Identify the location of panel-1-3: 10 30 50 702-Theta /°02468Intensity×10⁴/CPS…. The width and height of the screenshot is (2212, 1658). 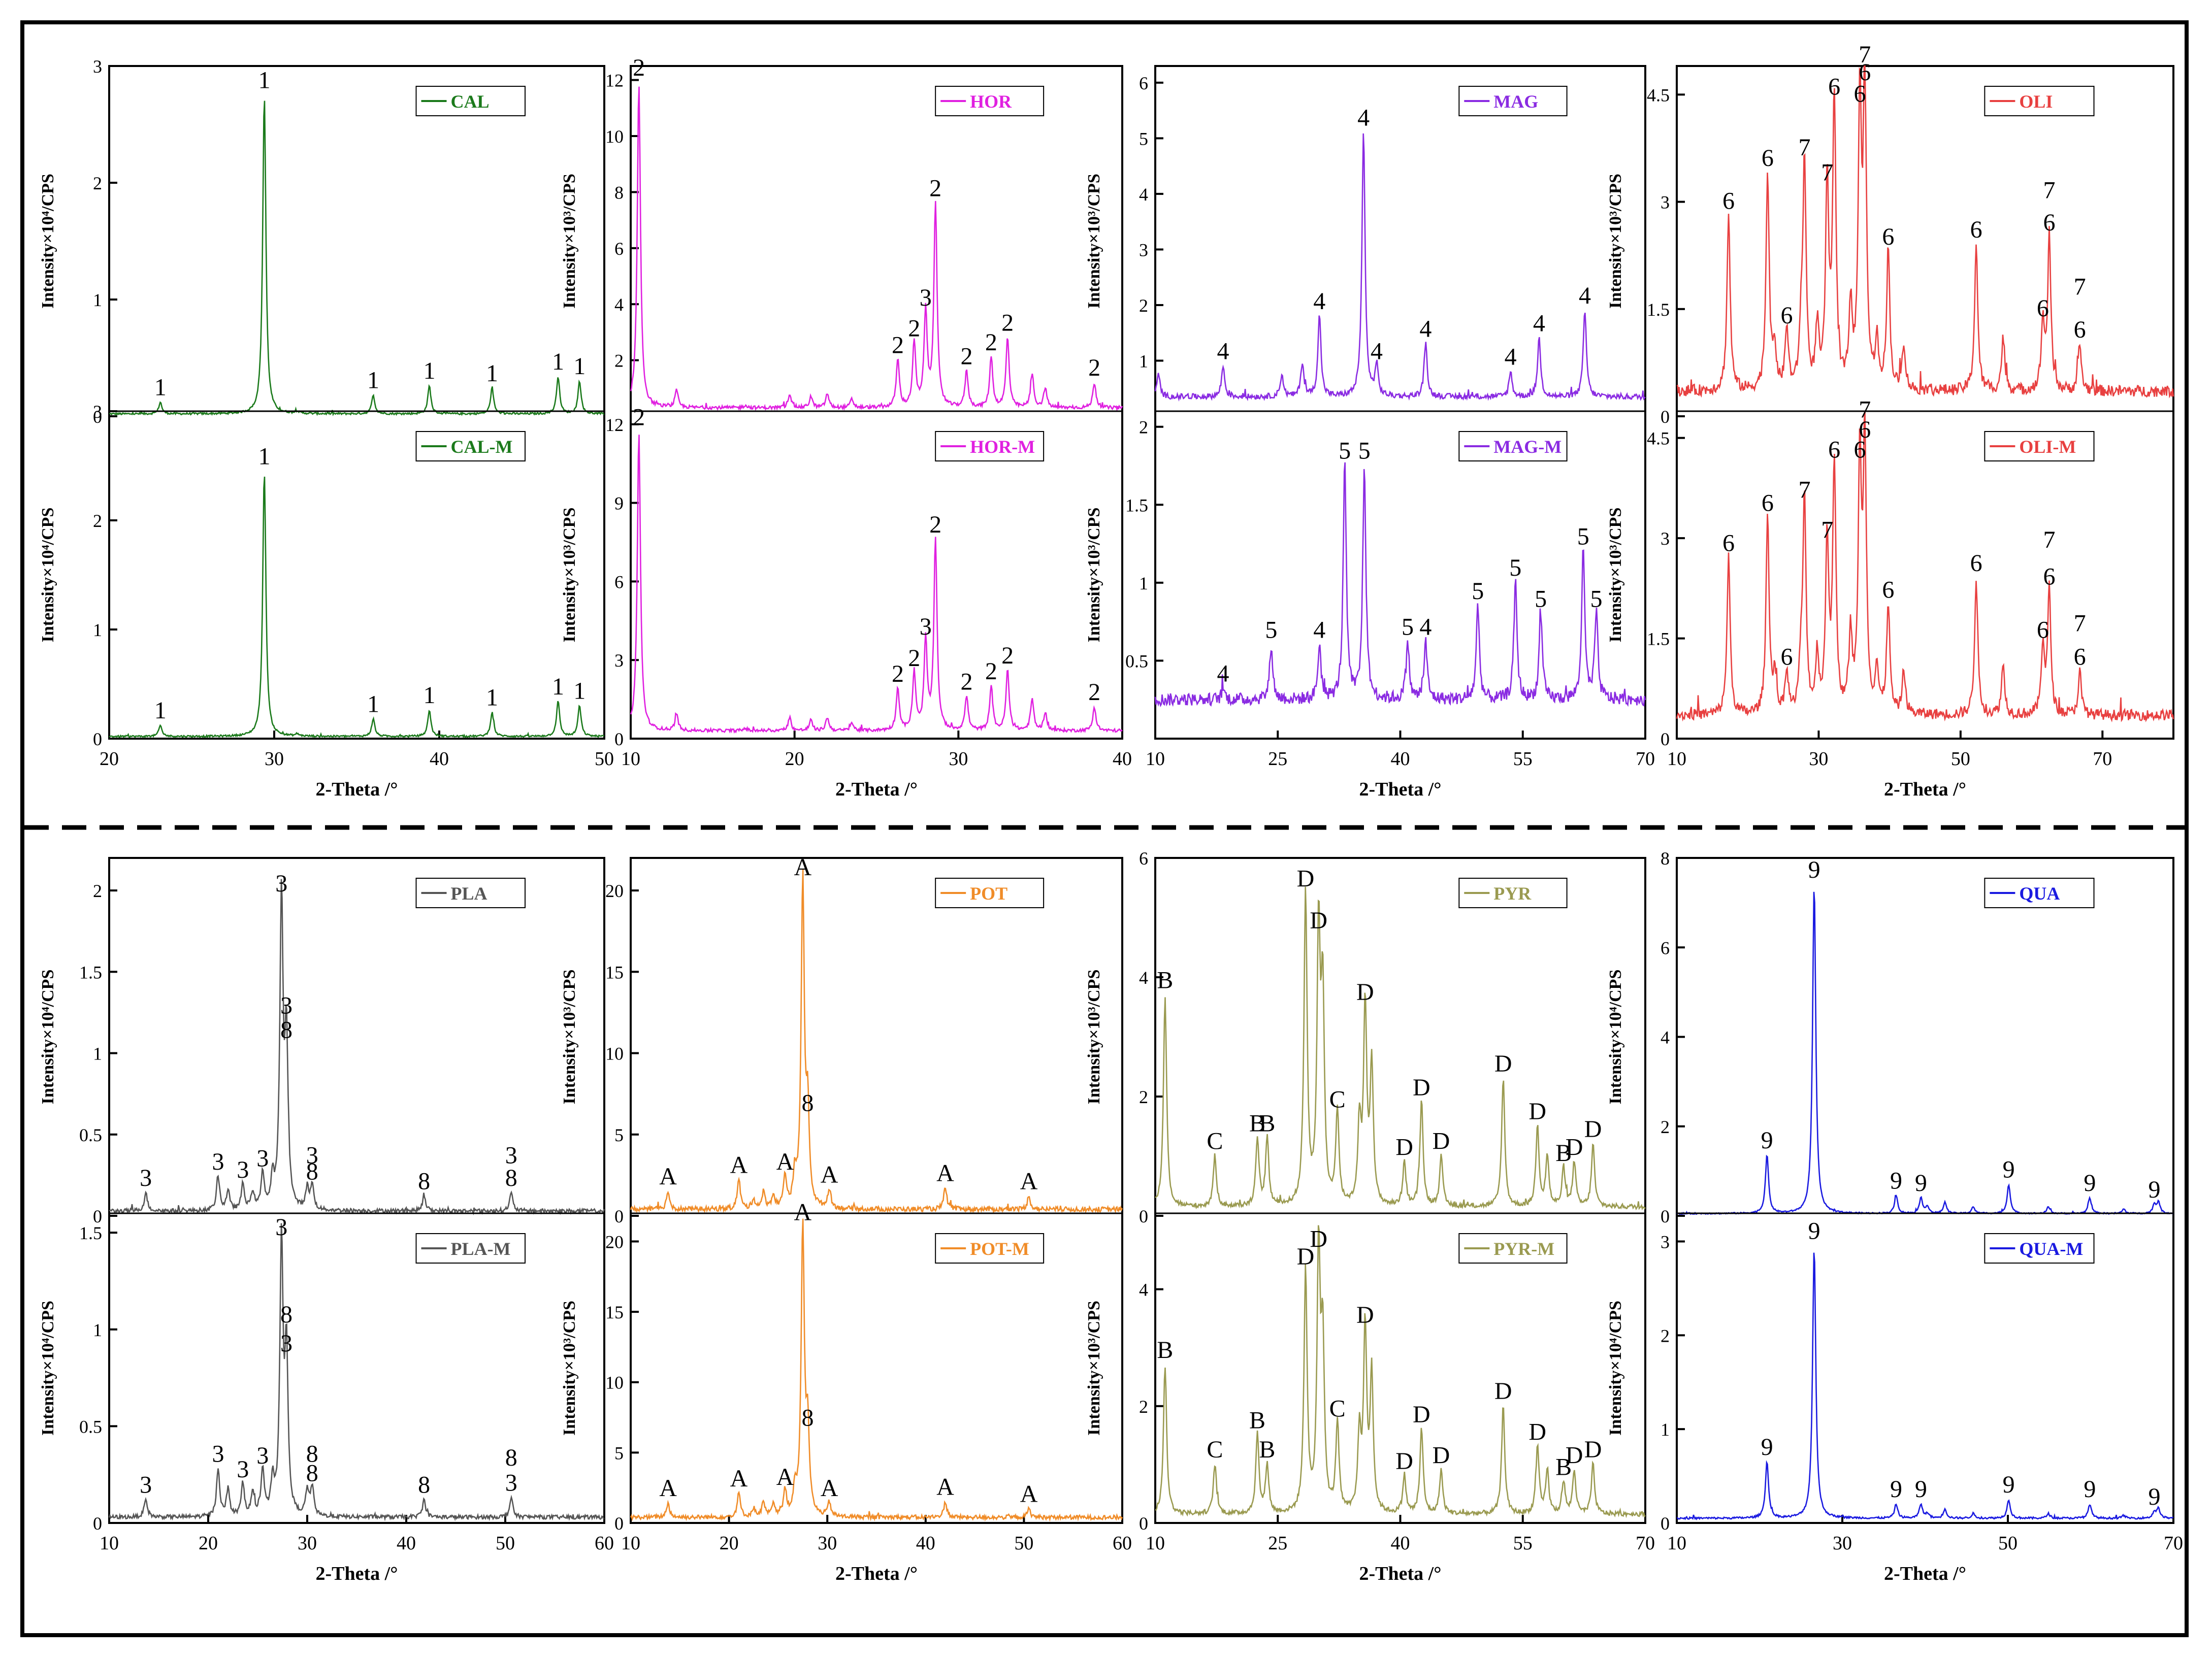
(1894, 1216).